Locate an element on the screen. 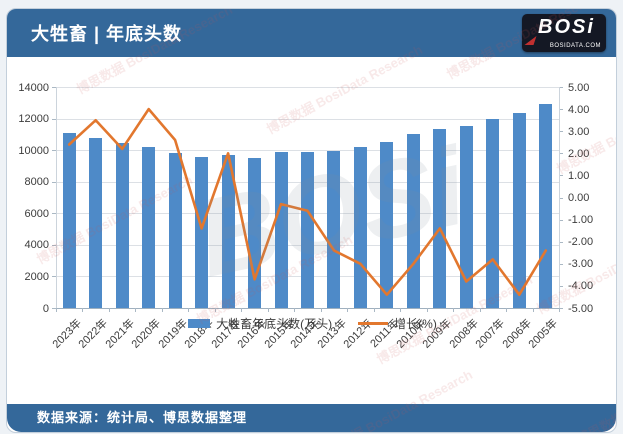 The width and height of the screenshot is (623, 434). secondary-y-axis-line is located at coordinates (559, 197).